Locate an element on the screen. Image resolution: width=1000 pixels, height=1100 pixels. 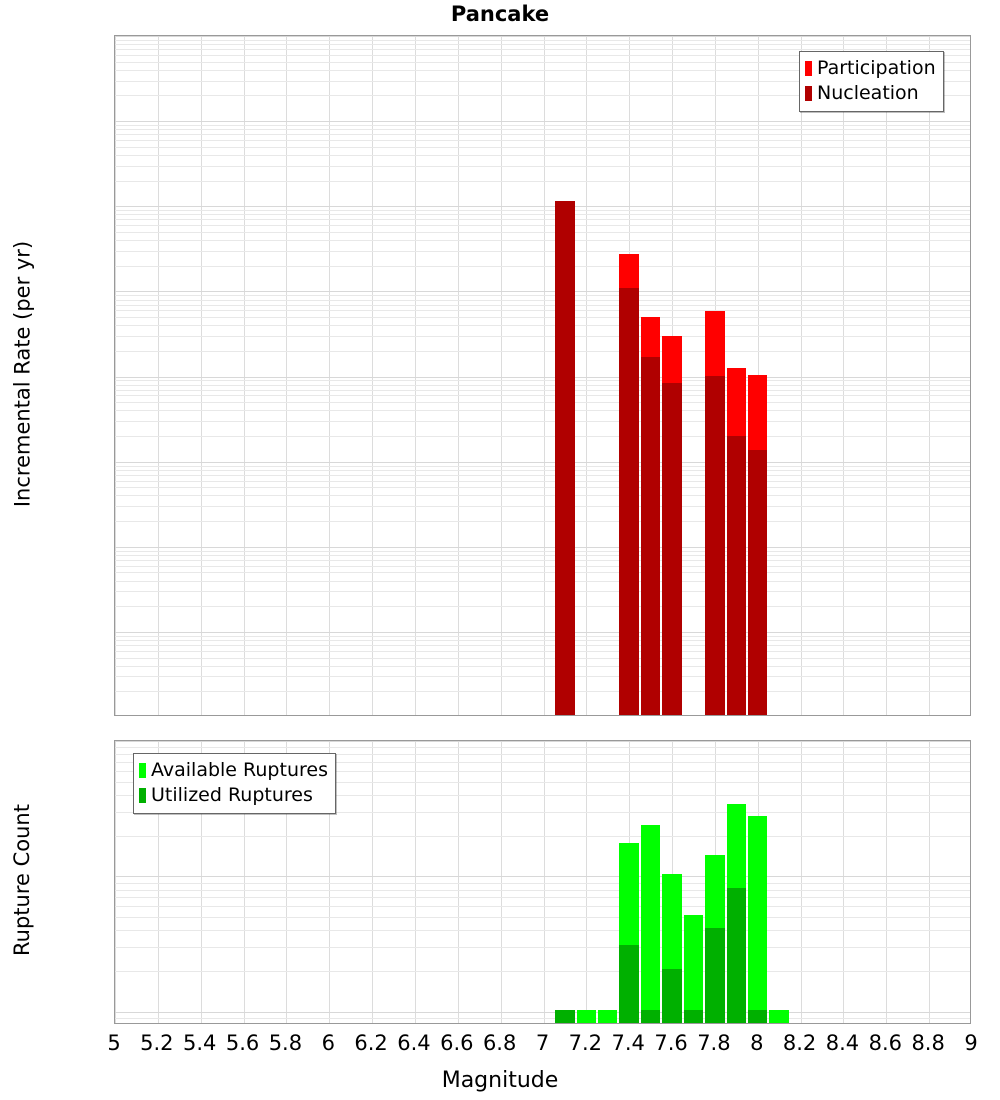
legend-item: Utilized Ruptures is located at coordinates (233, 795).